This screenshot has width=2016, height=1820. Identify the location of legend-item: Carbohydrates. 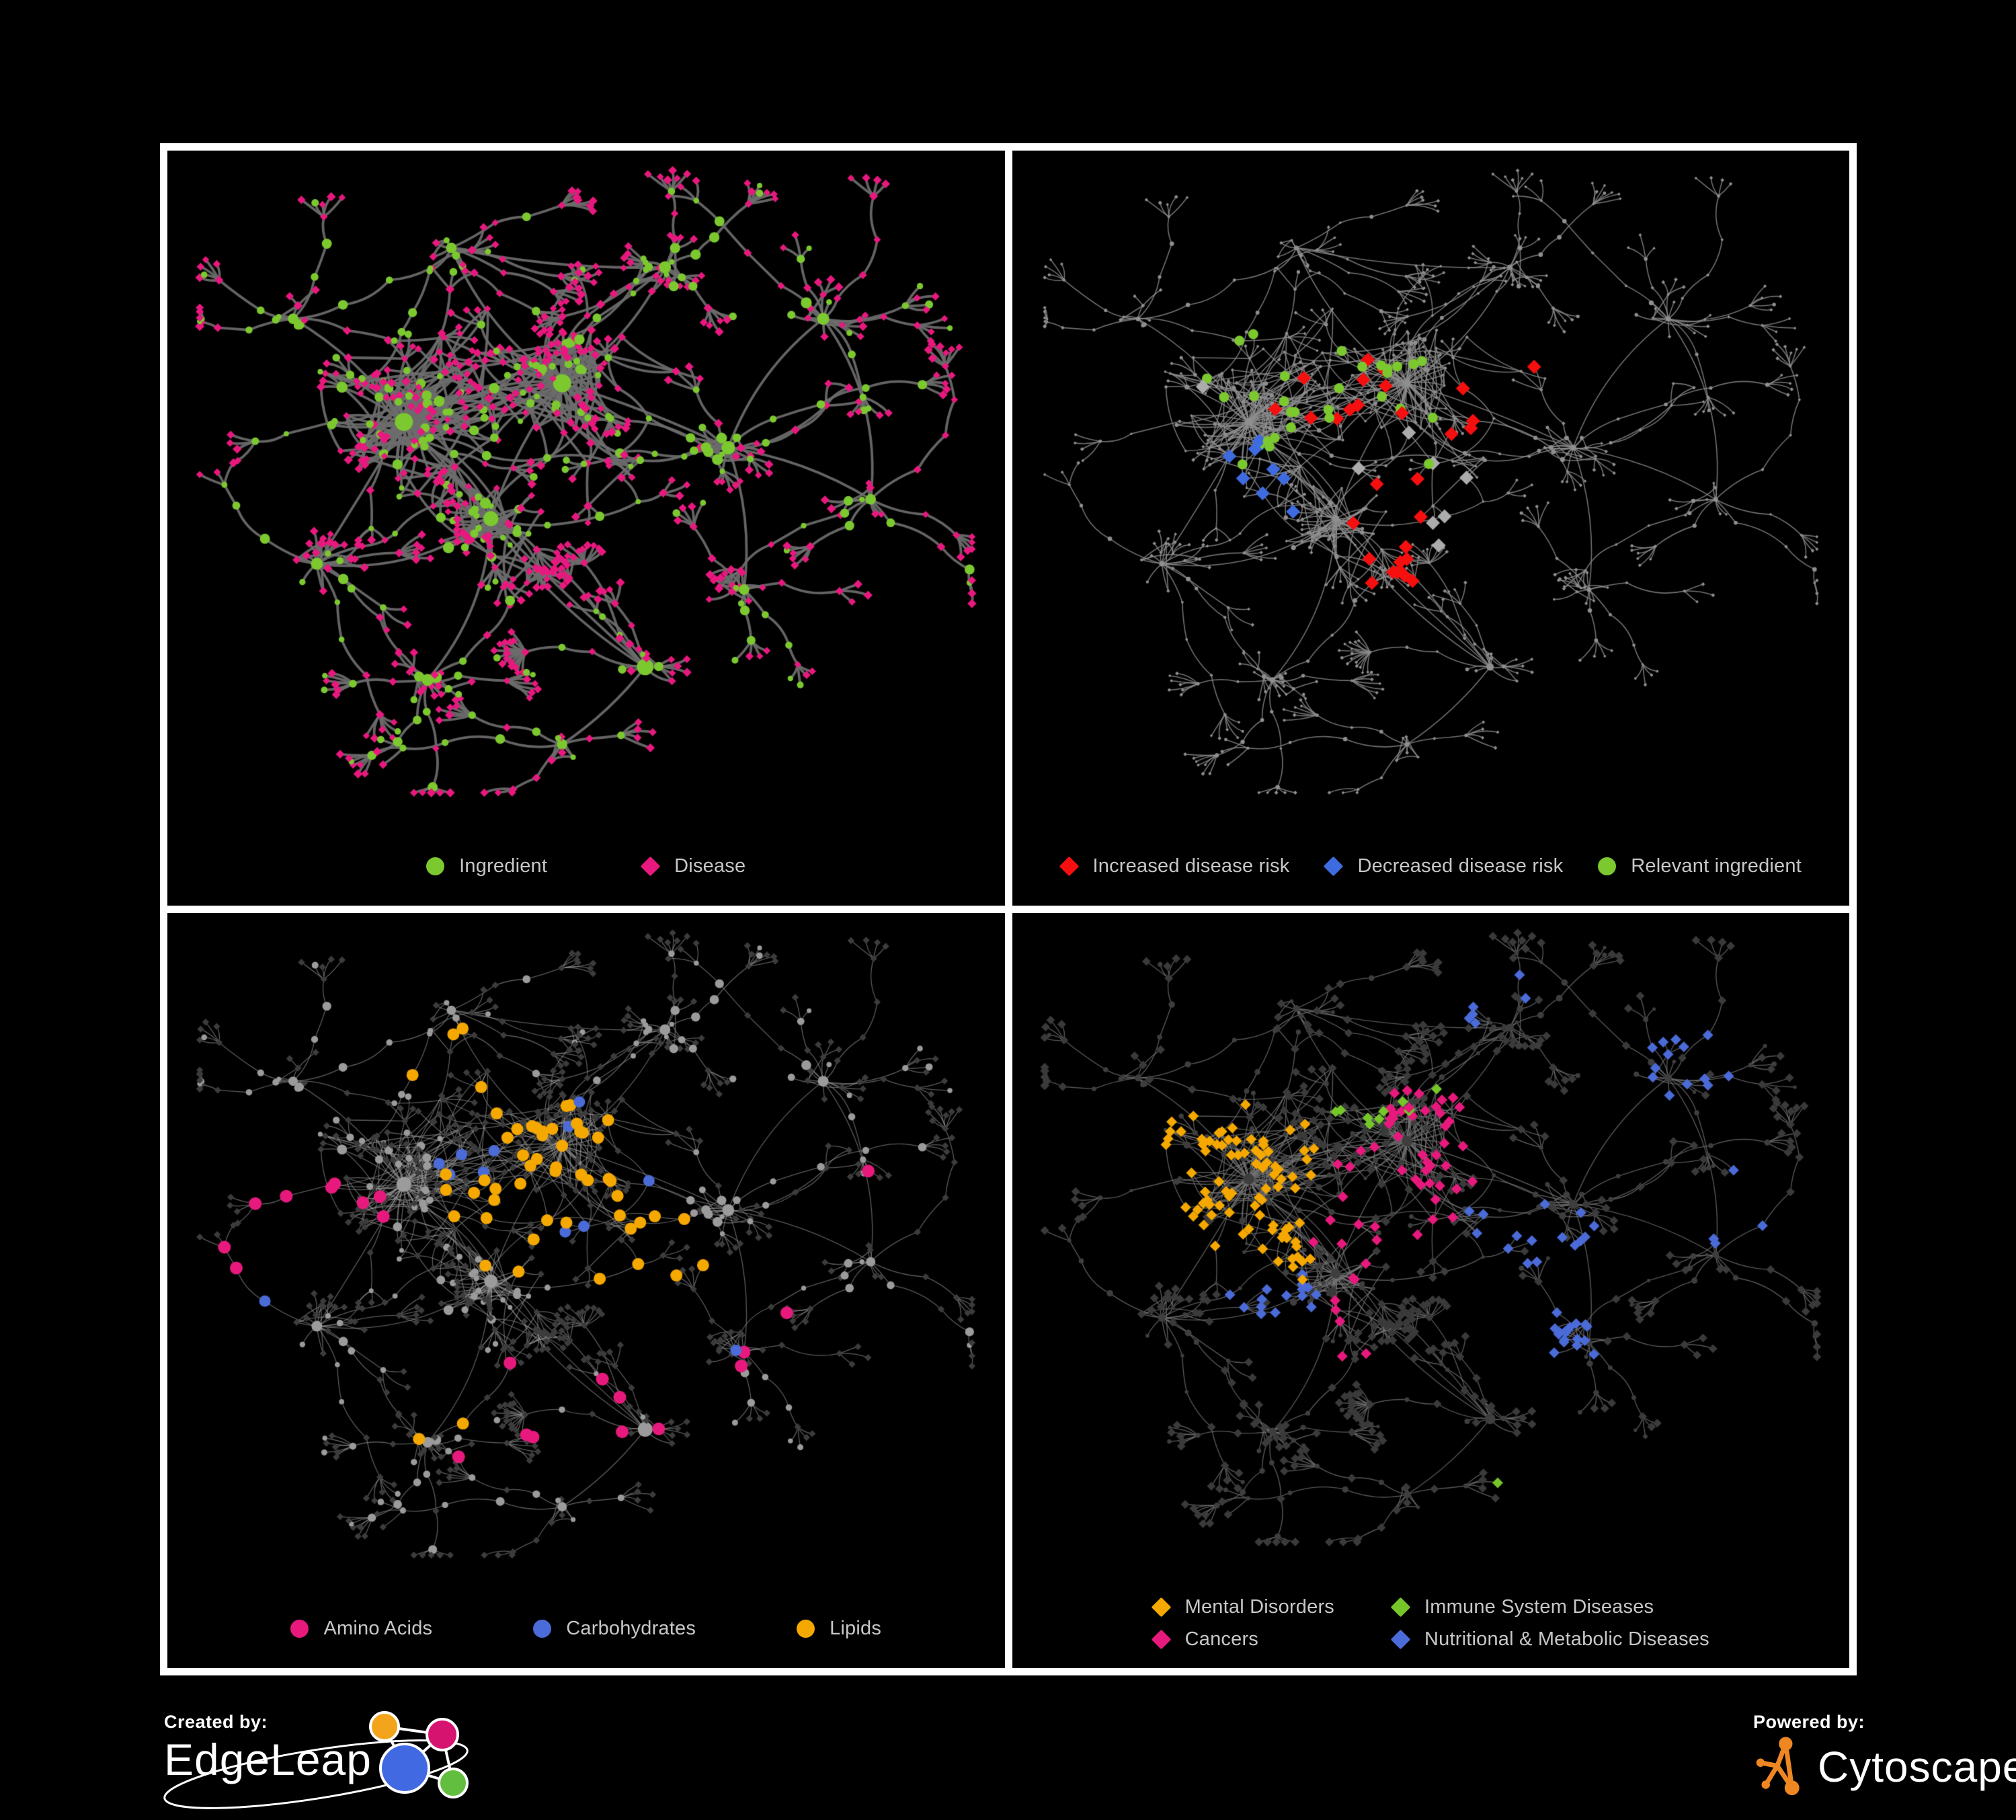
(614, 1629).